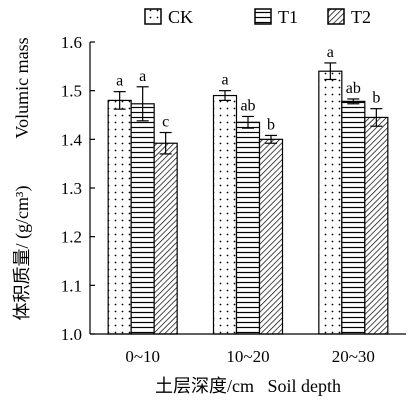 The width and height of the screenshot is (417, 401). Describe the element at coordinates (71, 42) in the screenshot. I see `y-tick-label: 1.6` at that location.